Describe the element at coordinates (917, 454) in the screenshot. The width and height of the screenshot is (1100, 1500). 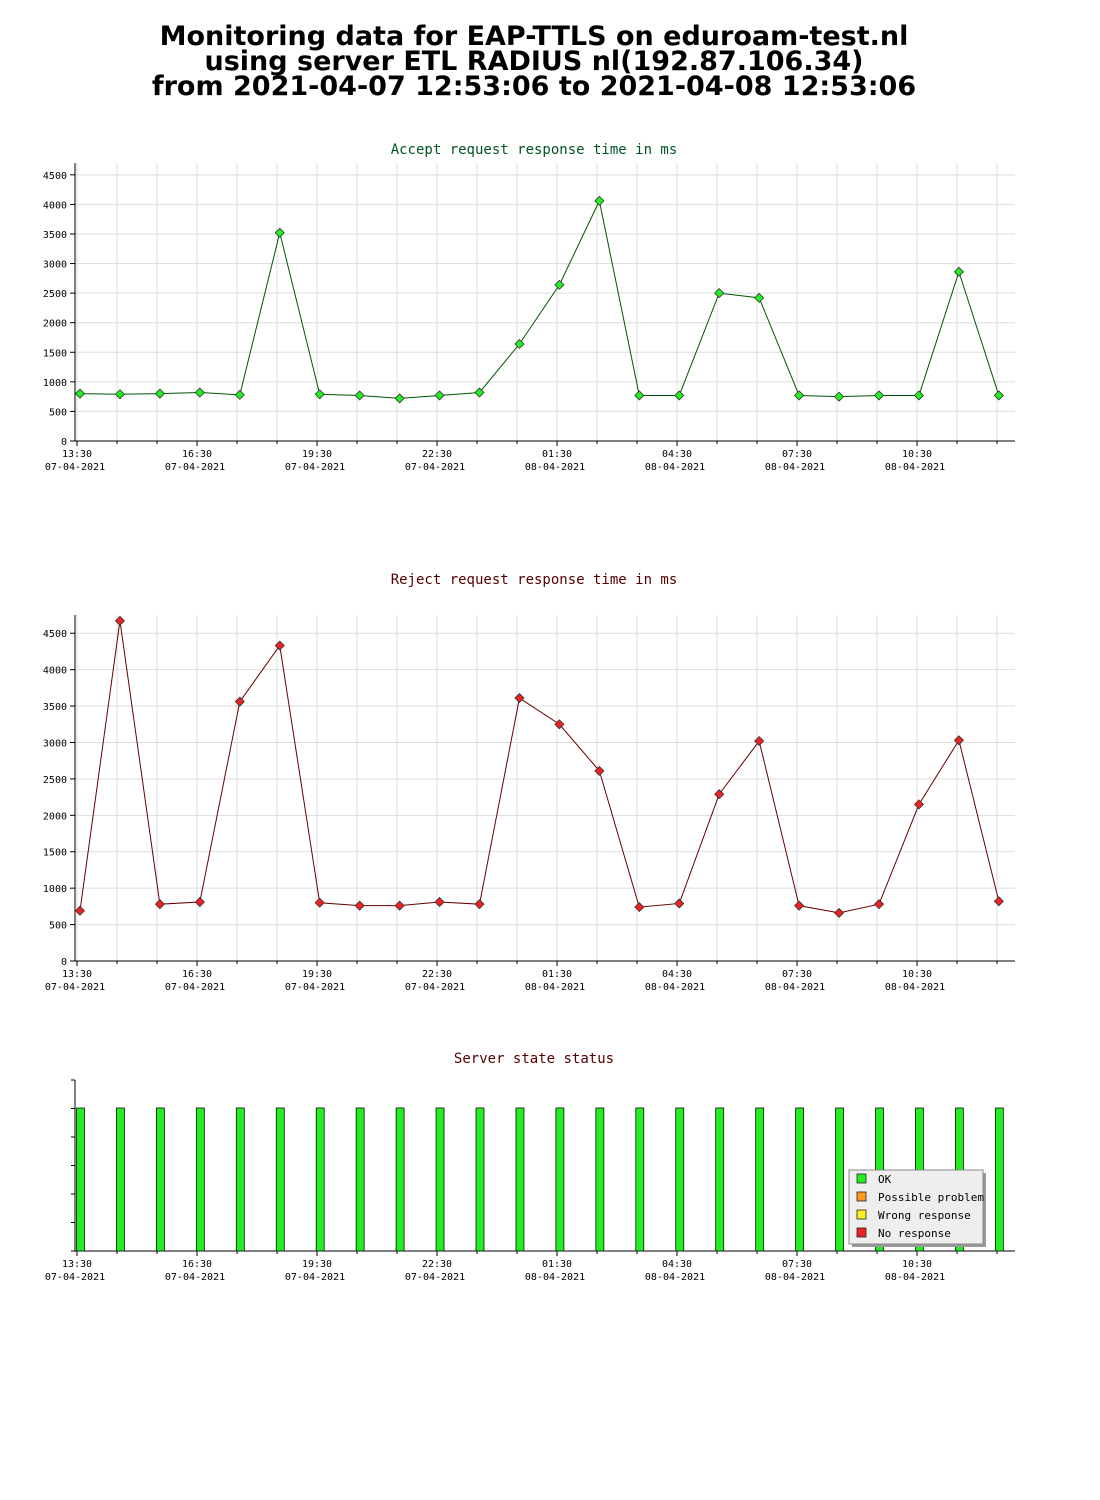
I see `accept-x-tick-label: 10:30` at that location.